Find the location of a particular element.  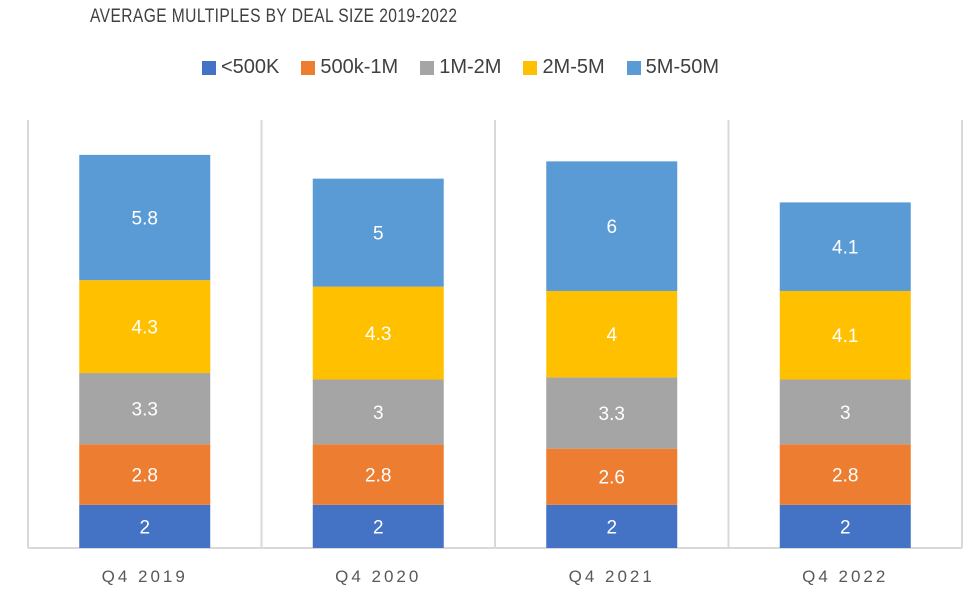

legend-item: 2M-5M is located at coordinates (564, 67).